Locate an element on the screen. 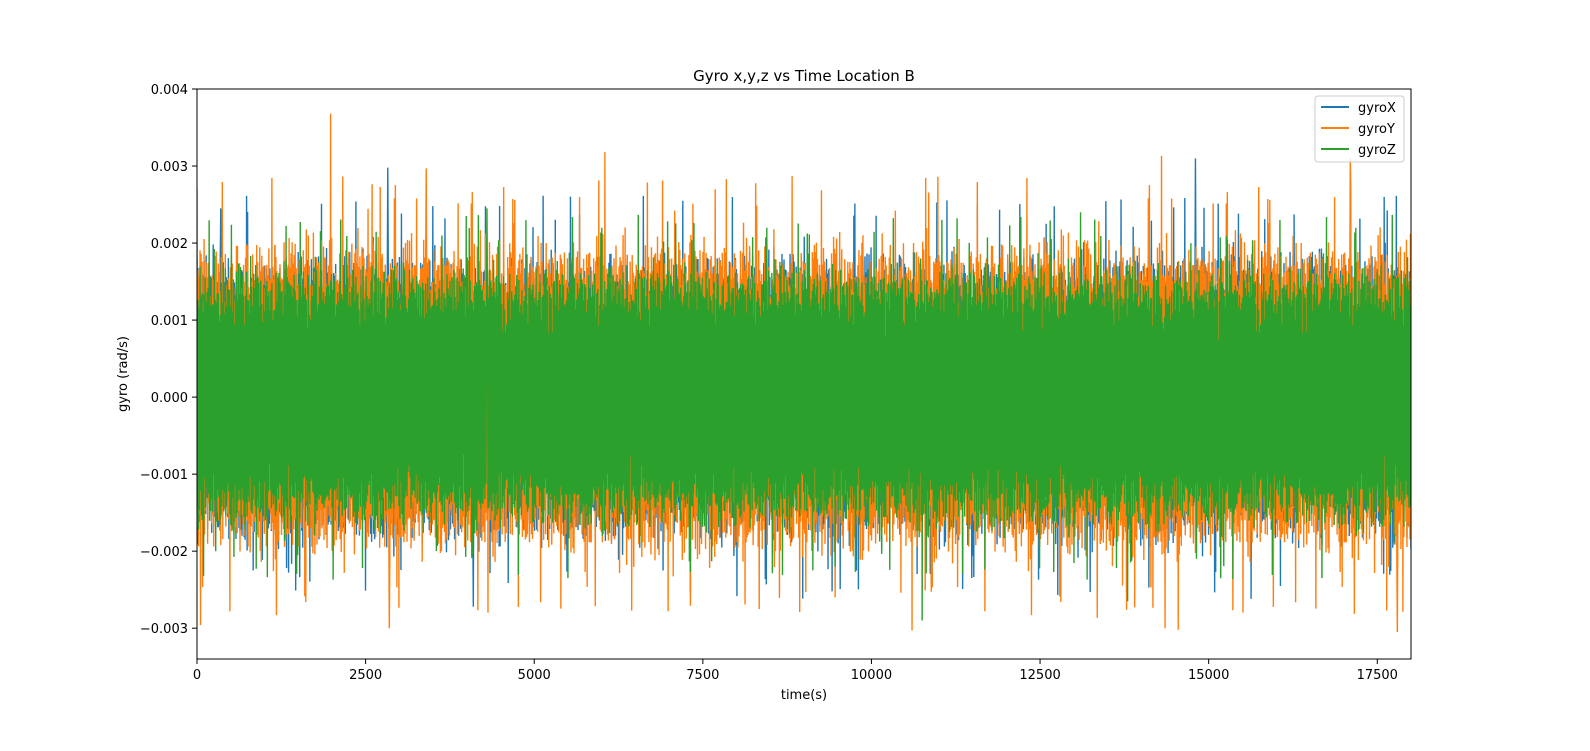  legend-label-gyroX: gyroX is located at coordinates (1377, 108).